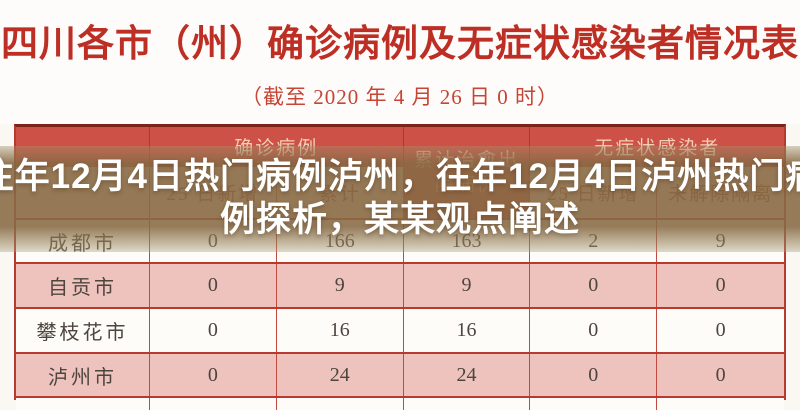 This screenshot has height=410, width=800. I want to click on headline-line1: 往年12月4日热门病例泸州，往年12月4日泸州热门病, so click(400, 176).